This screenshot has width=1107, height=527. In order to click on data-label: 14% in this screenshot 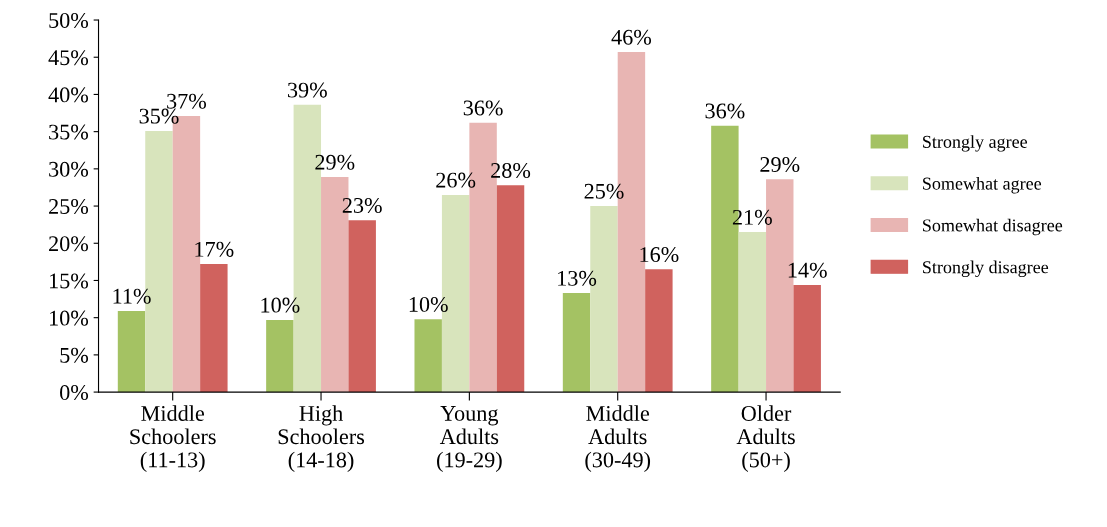, I will do `click(807, 270)`.